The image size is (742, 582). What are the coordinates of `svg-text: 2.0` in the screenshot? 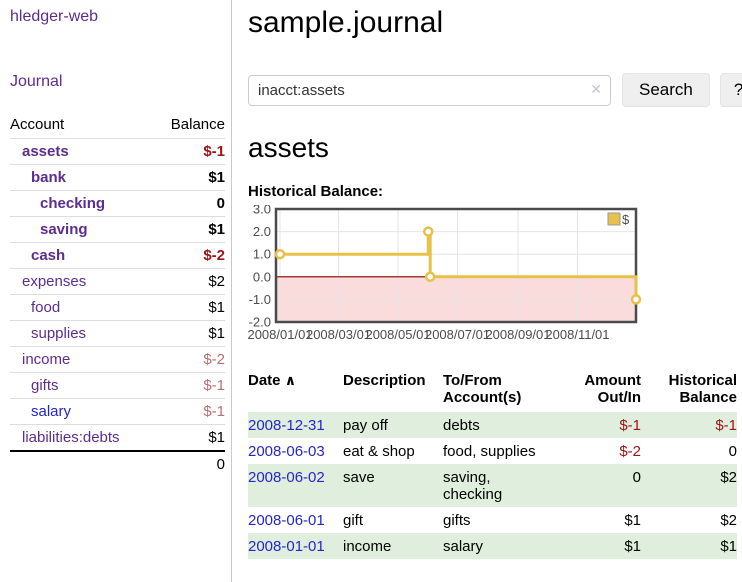 It's located at (262, 231).